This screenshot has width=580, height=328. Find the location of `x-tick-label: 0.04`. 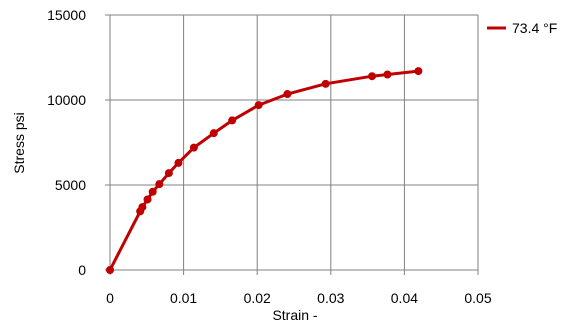

x-tick-label: 0.04 is located at coordinates (404, 298).